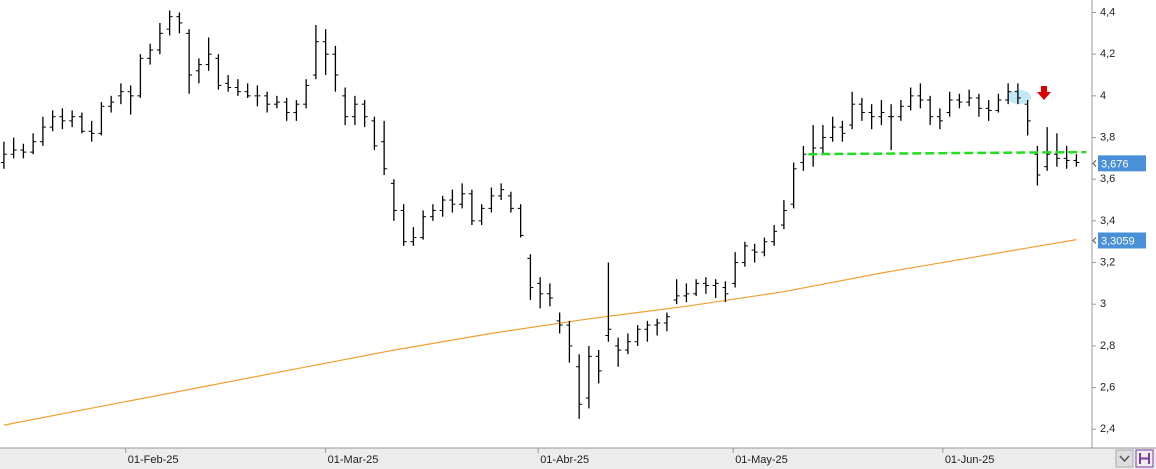 The width and height of the screenshot is (1156, 469). What do you see at coordinates (1107, 429) in the screenshot?
I see `y-tick-label: 2,4` at bounding box center [1107, 429].